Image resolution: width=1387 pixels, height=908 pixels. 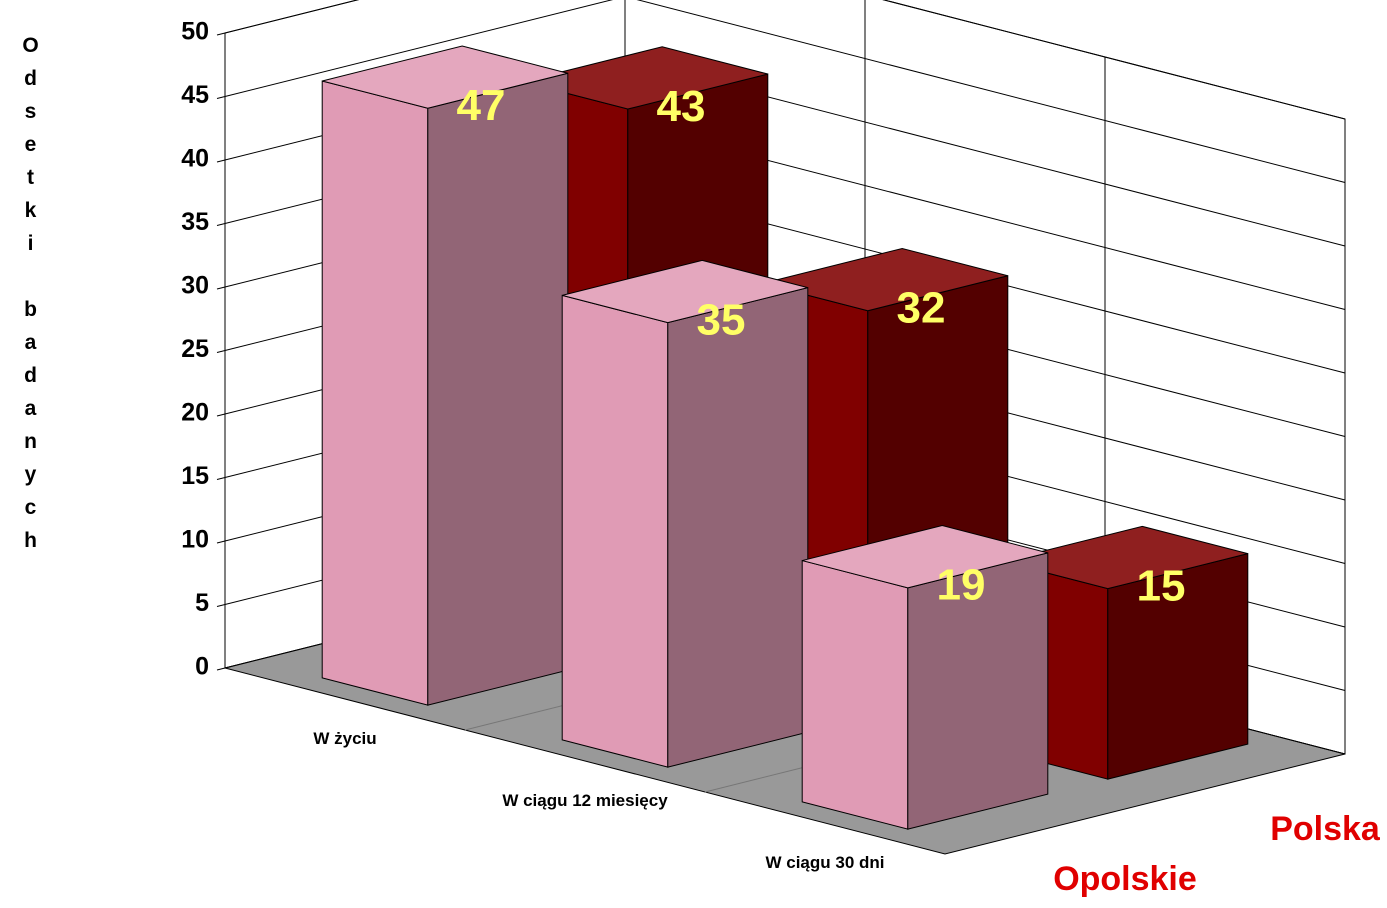 What do you see at coordinates (721, 319) in the screenshot?
I see `value-label: 35` at bounding box center [721, 319].